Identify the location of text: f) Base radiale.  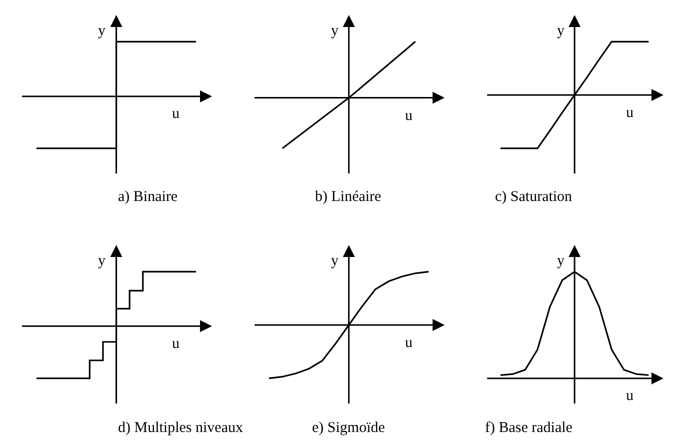
(529, 428).